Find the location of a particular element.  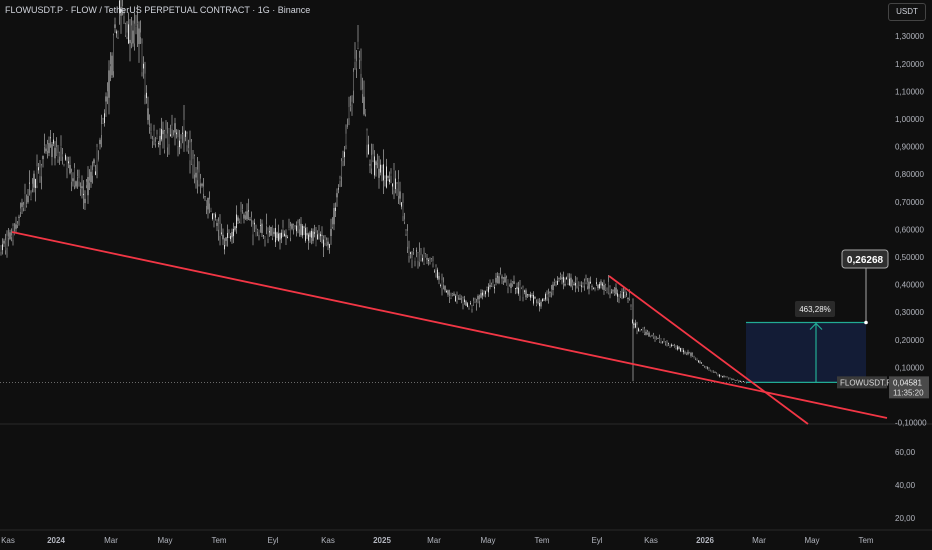

symbol-tag-bg is located at coordinates (862, 382).